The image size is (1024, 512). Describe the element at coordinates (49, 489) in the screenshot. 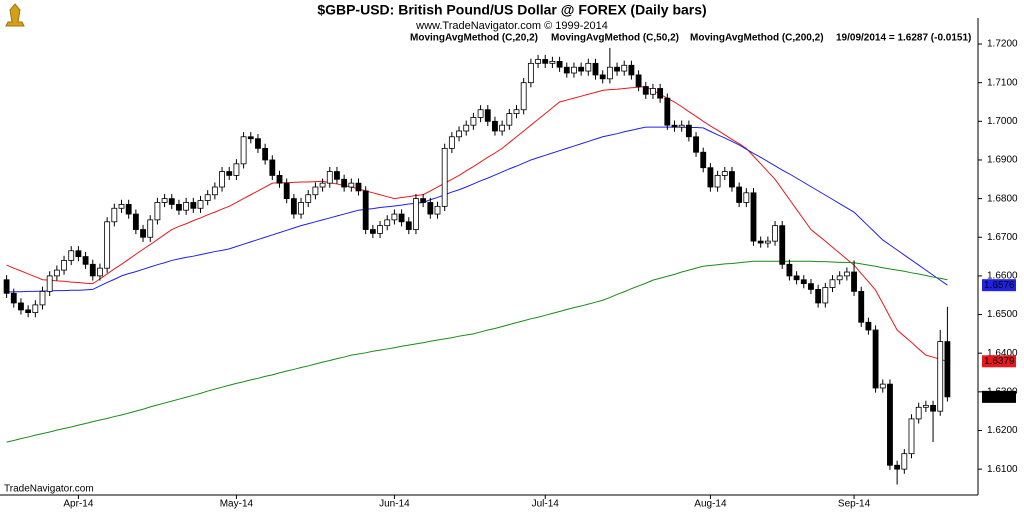

I see `footer: TradeNavigator.com` at that location.